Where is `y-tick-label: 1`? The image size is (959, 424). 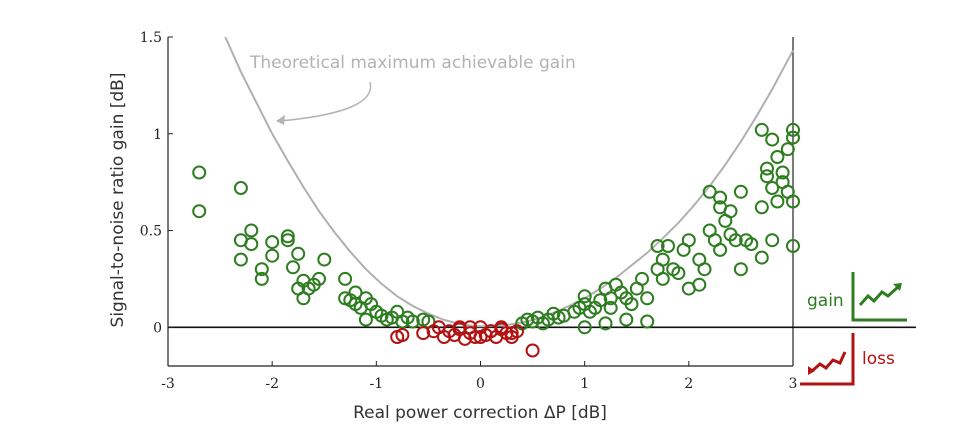
y-tick-label: 1 is located at coordinates (157, 135).